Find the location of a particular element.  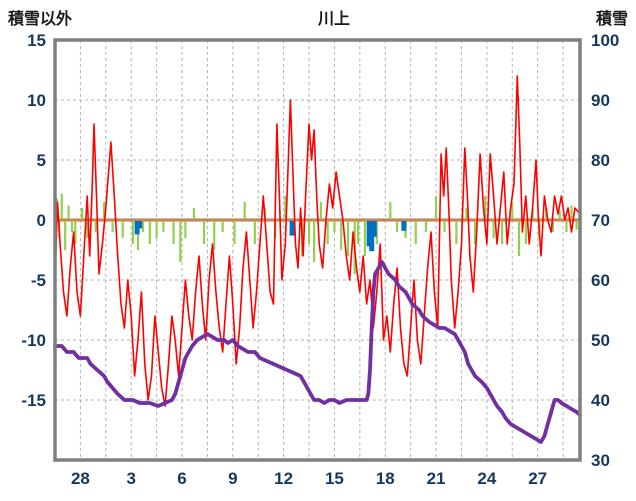

left-axis-tick-label: -15 is located at coordinates (33, 400).